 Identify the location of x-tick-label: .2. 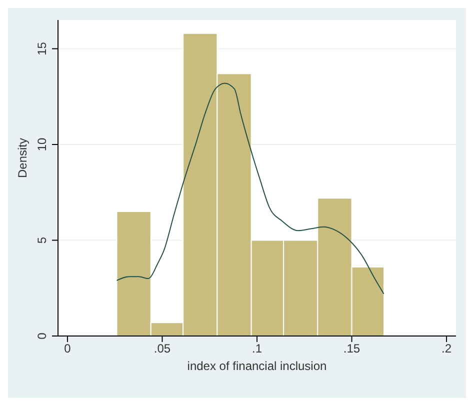
(447, 349).